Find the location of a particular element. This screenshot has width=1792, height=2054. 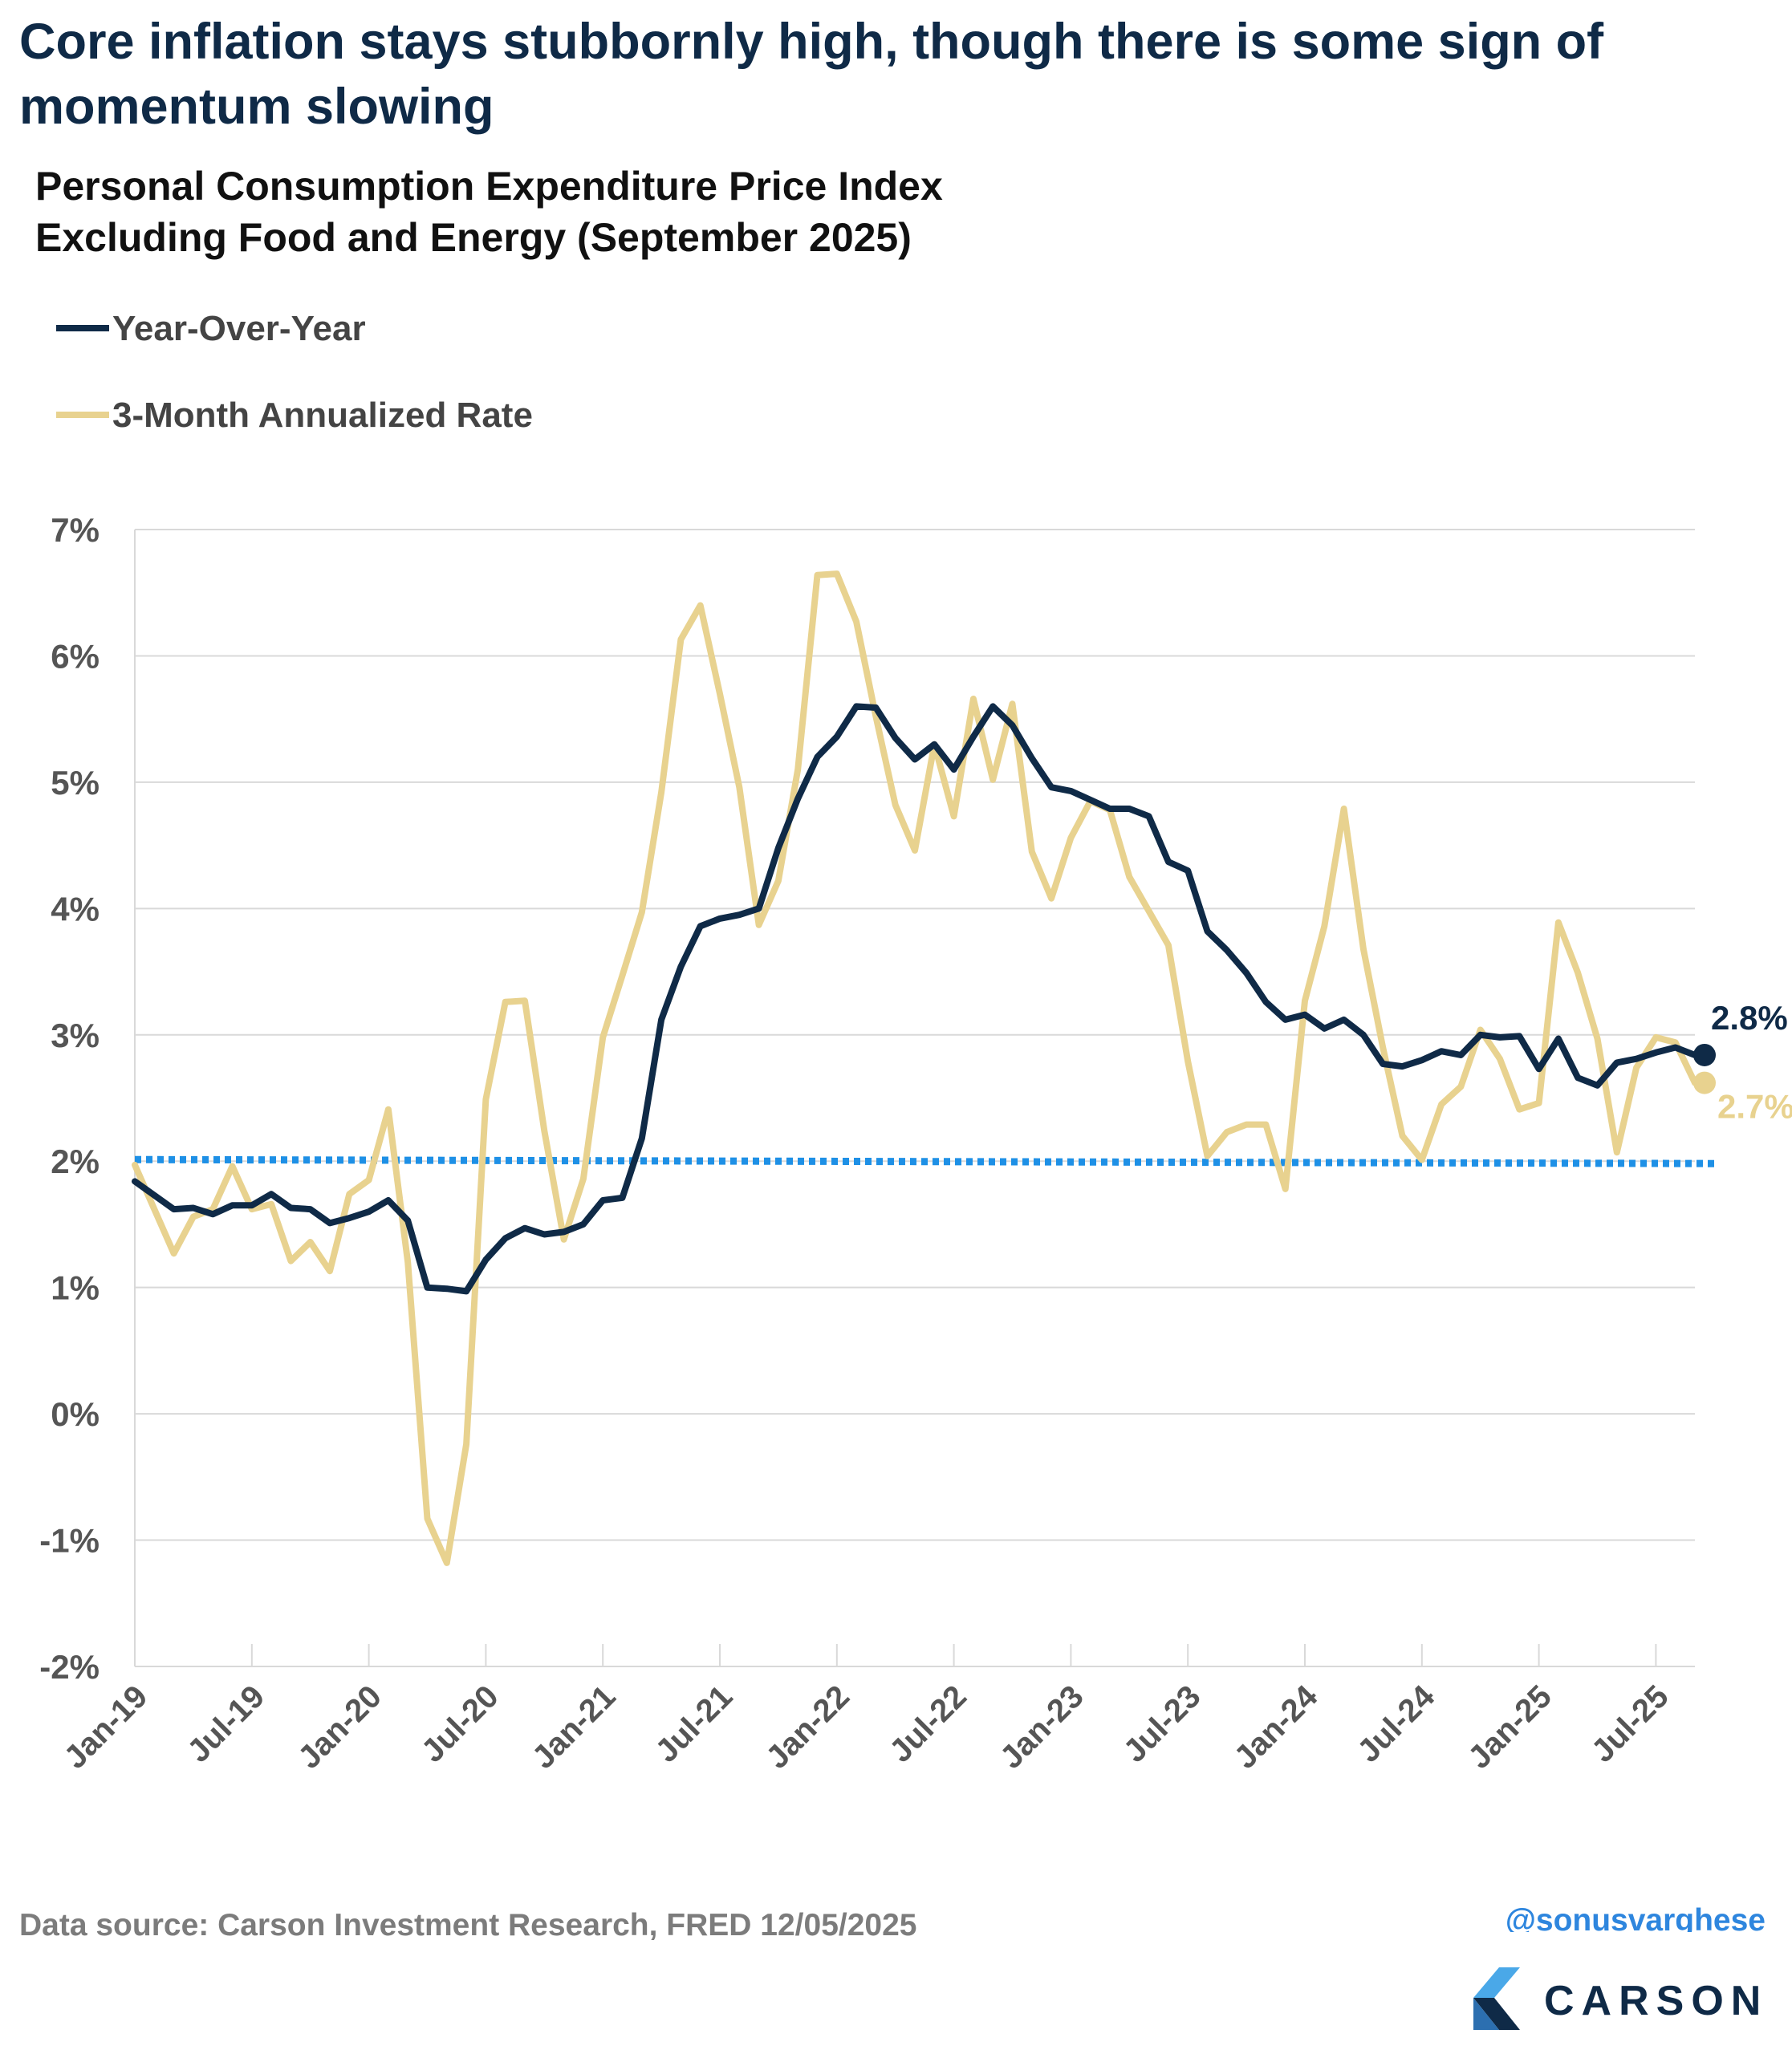

y-tick-label: 0% is located at coordinates (75, 1414).